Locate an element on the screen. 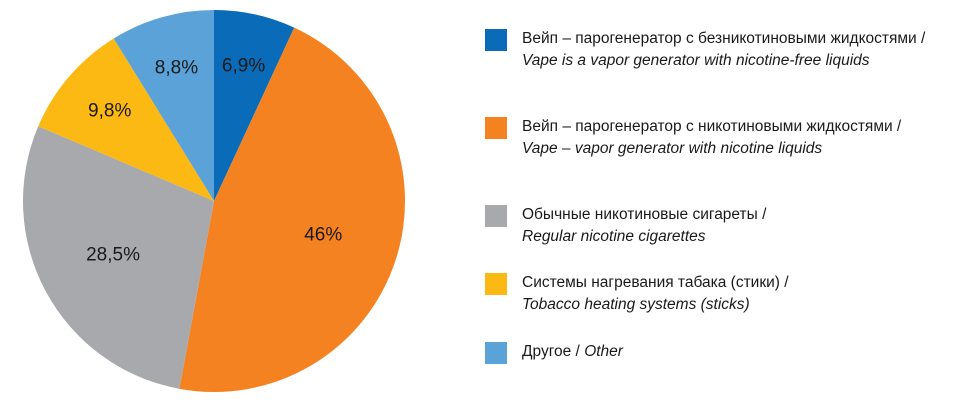 The image size is (967, 402). slice-label: 9,8% is located at coordinates (109, 110).